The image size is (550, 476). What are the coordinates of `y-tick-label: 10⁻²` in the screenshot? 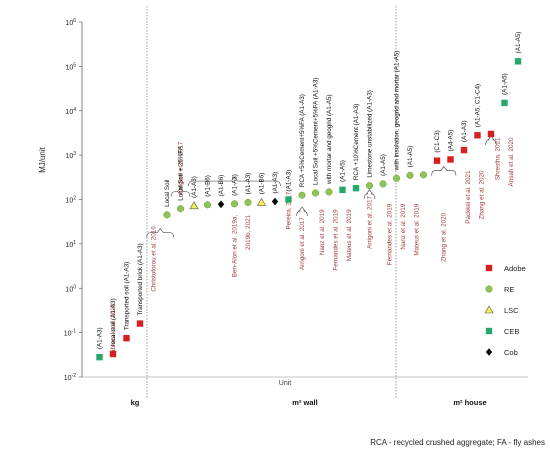 It's located at (70, 377).